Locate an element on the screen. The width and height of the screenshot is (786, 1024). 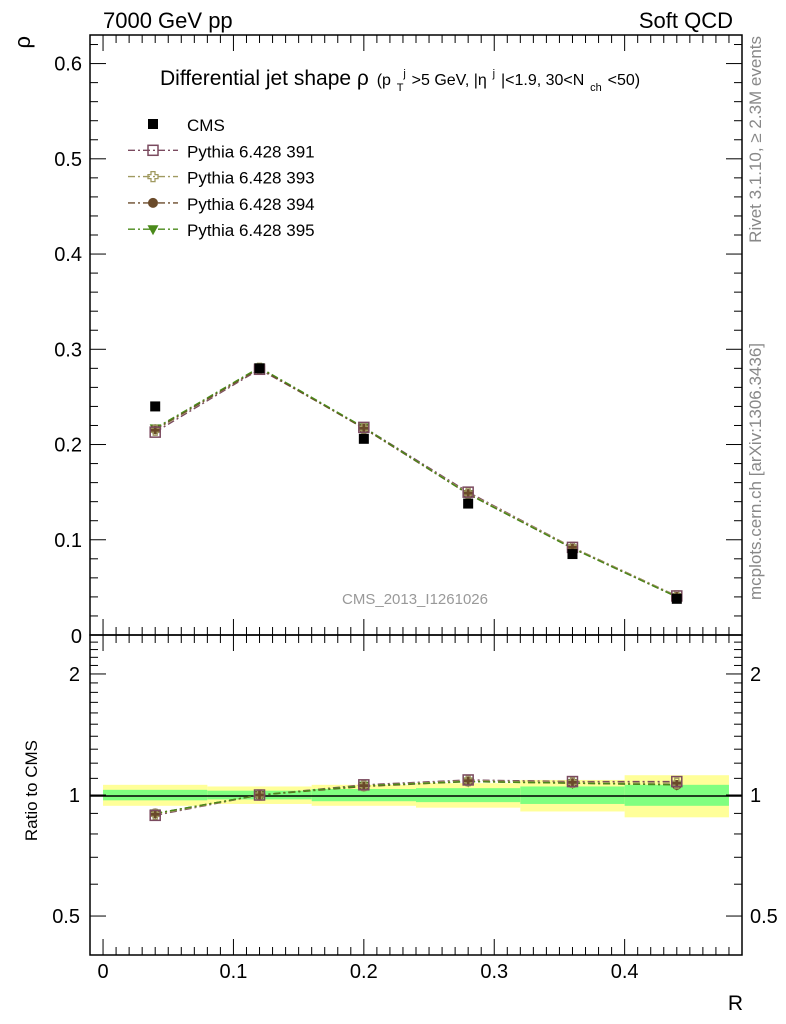
ratio-y-tick-label-right: 0.5 is located at coordinates (764, 917).